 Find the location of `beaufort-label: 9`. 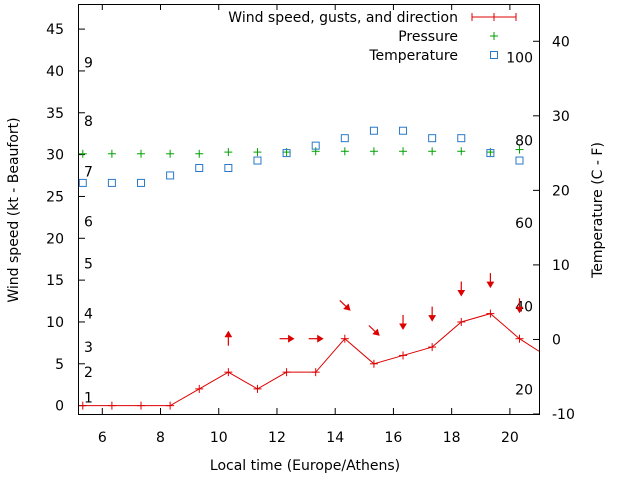

beaufort-label: 9 is located at coordinates (88, 64).